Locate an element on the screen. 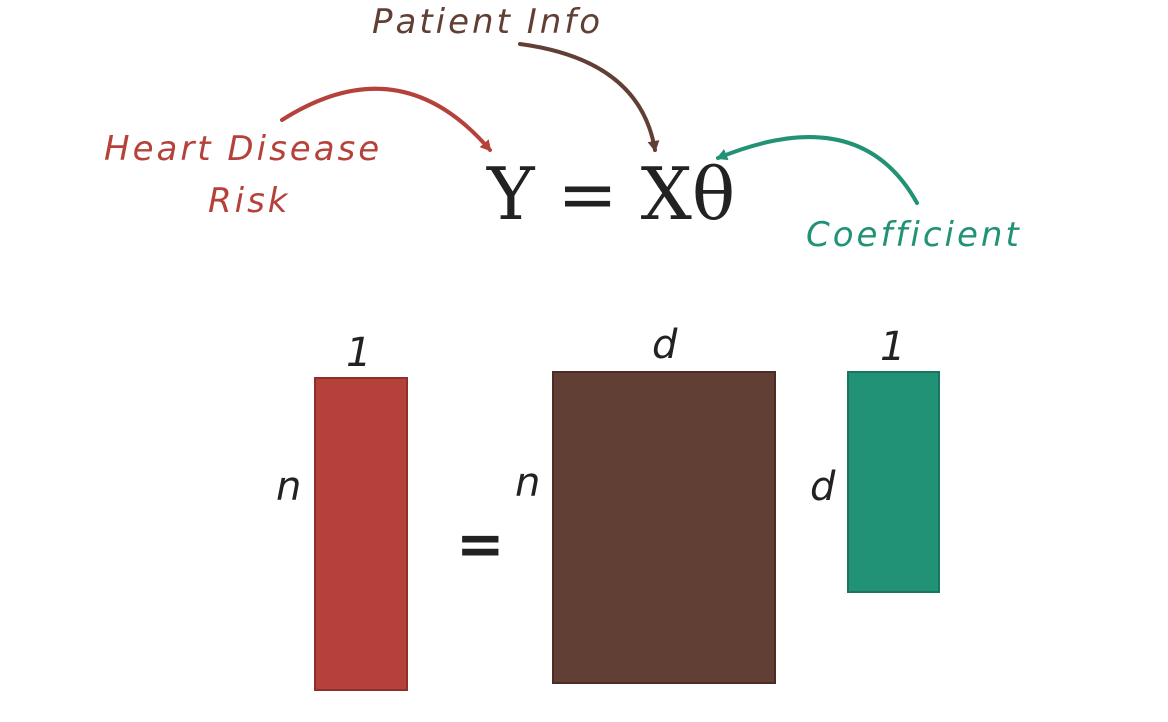 The width and height of the screenshot is (1168, 722). patient-info-label: Patient Info is located at coordinates (487, 22).